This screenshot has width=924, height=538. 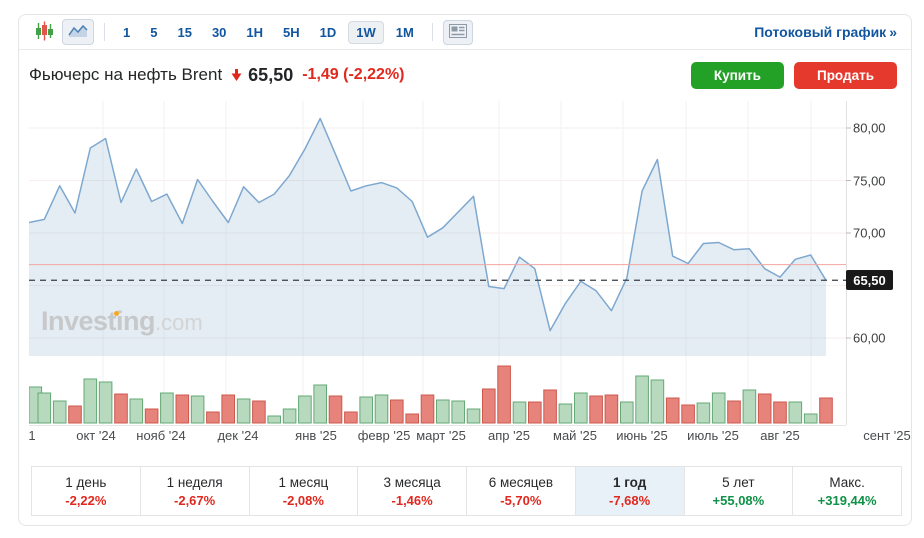 What do you see at coordinates (713, 435) in the screenshot?
I see `x-axis-label: июль '25` at bounding box center [713, 435].